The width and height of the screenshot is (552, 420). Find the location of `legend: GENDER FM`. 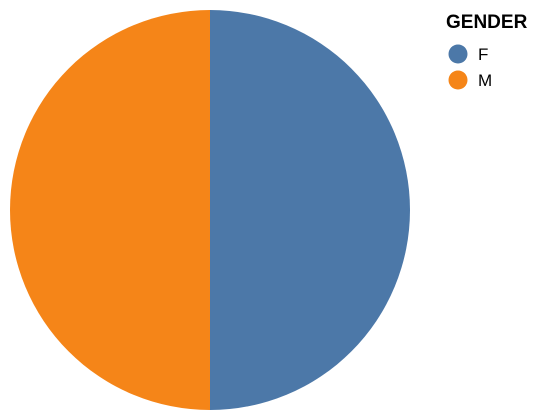

legend: GENDER FM is located at coordinates (487, 51).